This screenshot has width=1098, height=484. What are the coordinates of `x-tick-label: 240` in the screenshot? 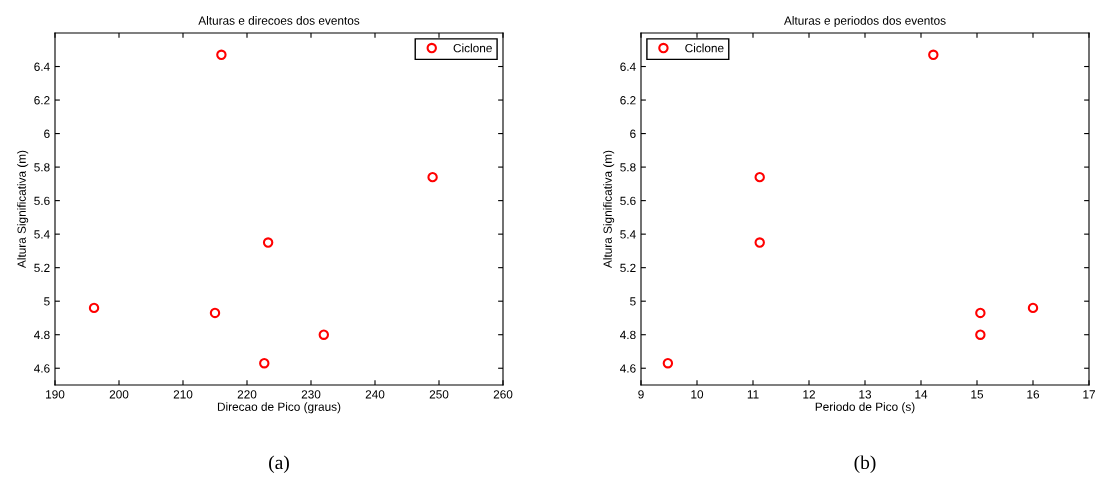 It's located at (375, 394).